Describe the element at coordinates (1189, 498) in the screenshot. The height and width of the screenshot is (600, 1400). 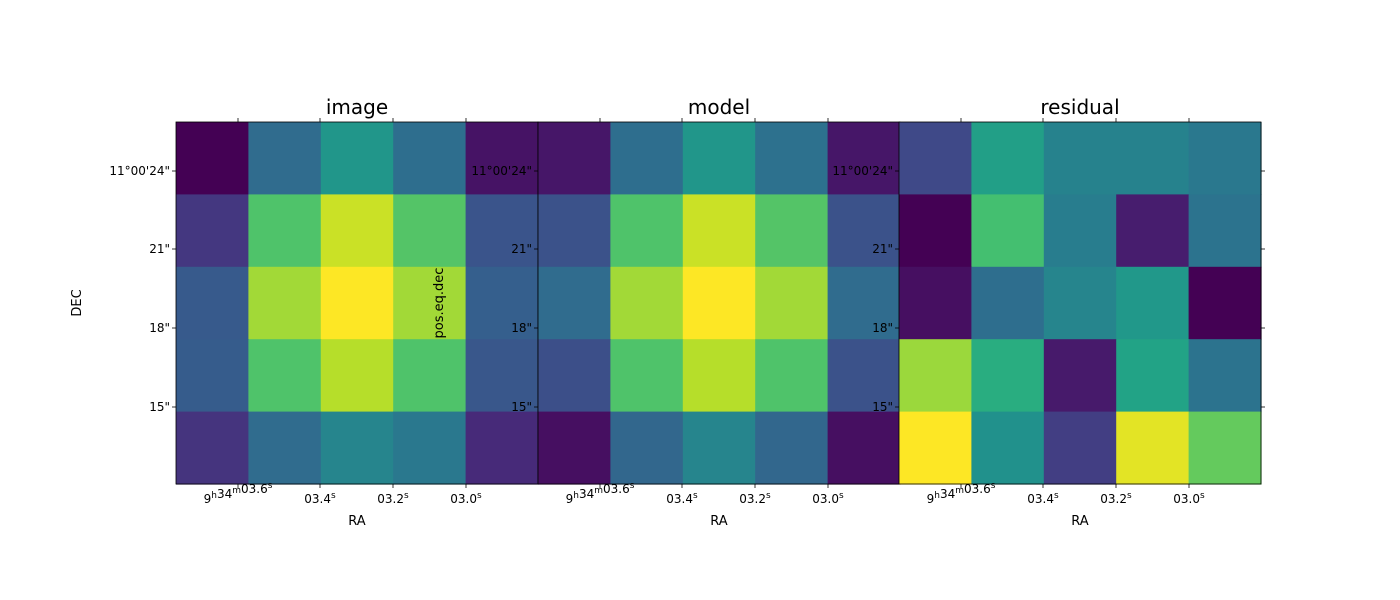
I see `x-tick-label: 03.0s` at that location.